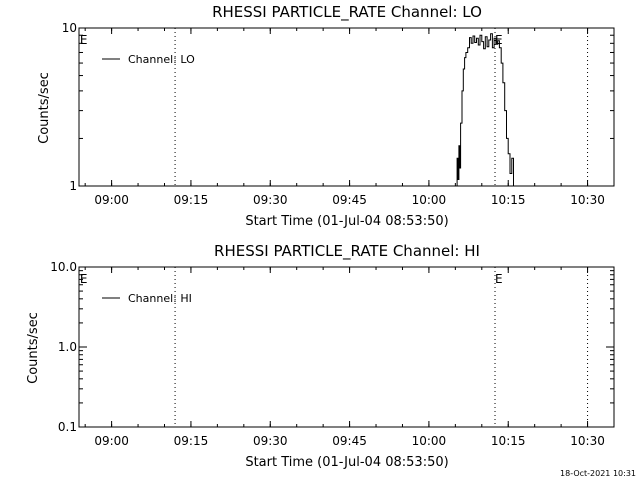  Describe the element at coordinates (191, 441) in the screenshot. I see `x-tick-label-hi: 09:15` at that location.